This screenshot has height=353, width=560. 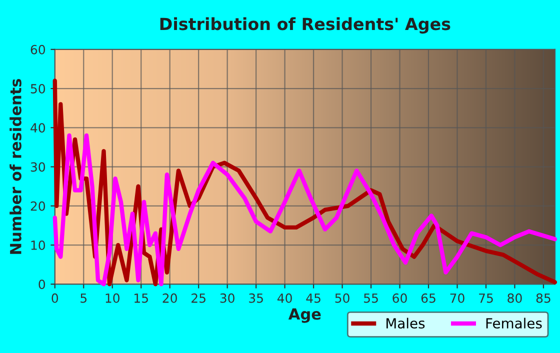 What do you see at coordinates (342, 298) in the screenshot?
I see `x-tick-label: 50` at bounding box center [342, 298].